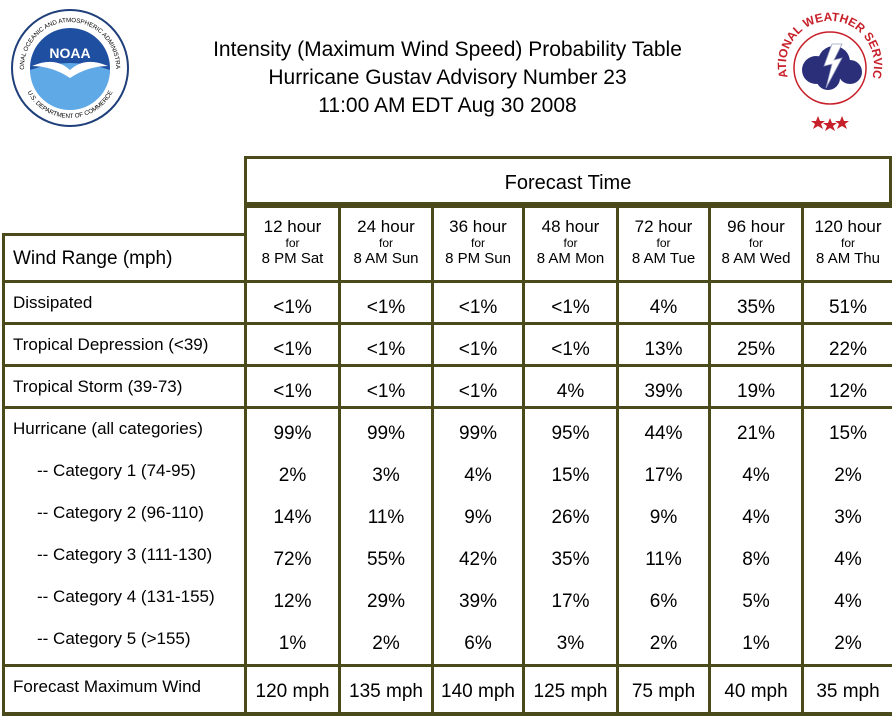 This screenshot has height=716, width=895. I want to click on forecast-time-header: Forecast Time, so click(568, 180).